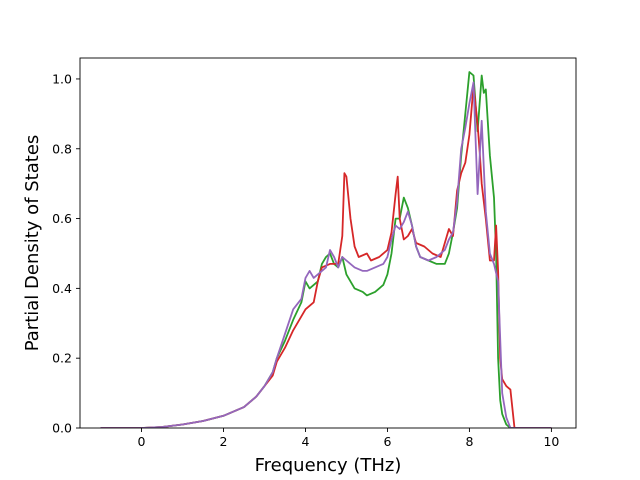 This screenshot has width=640, height=480. I want to click on x-tick-label: 4, so click(305, 441).